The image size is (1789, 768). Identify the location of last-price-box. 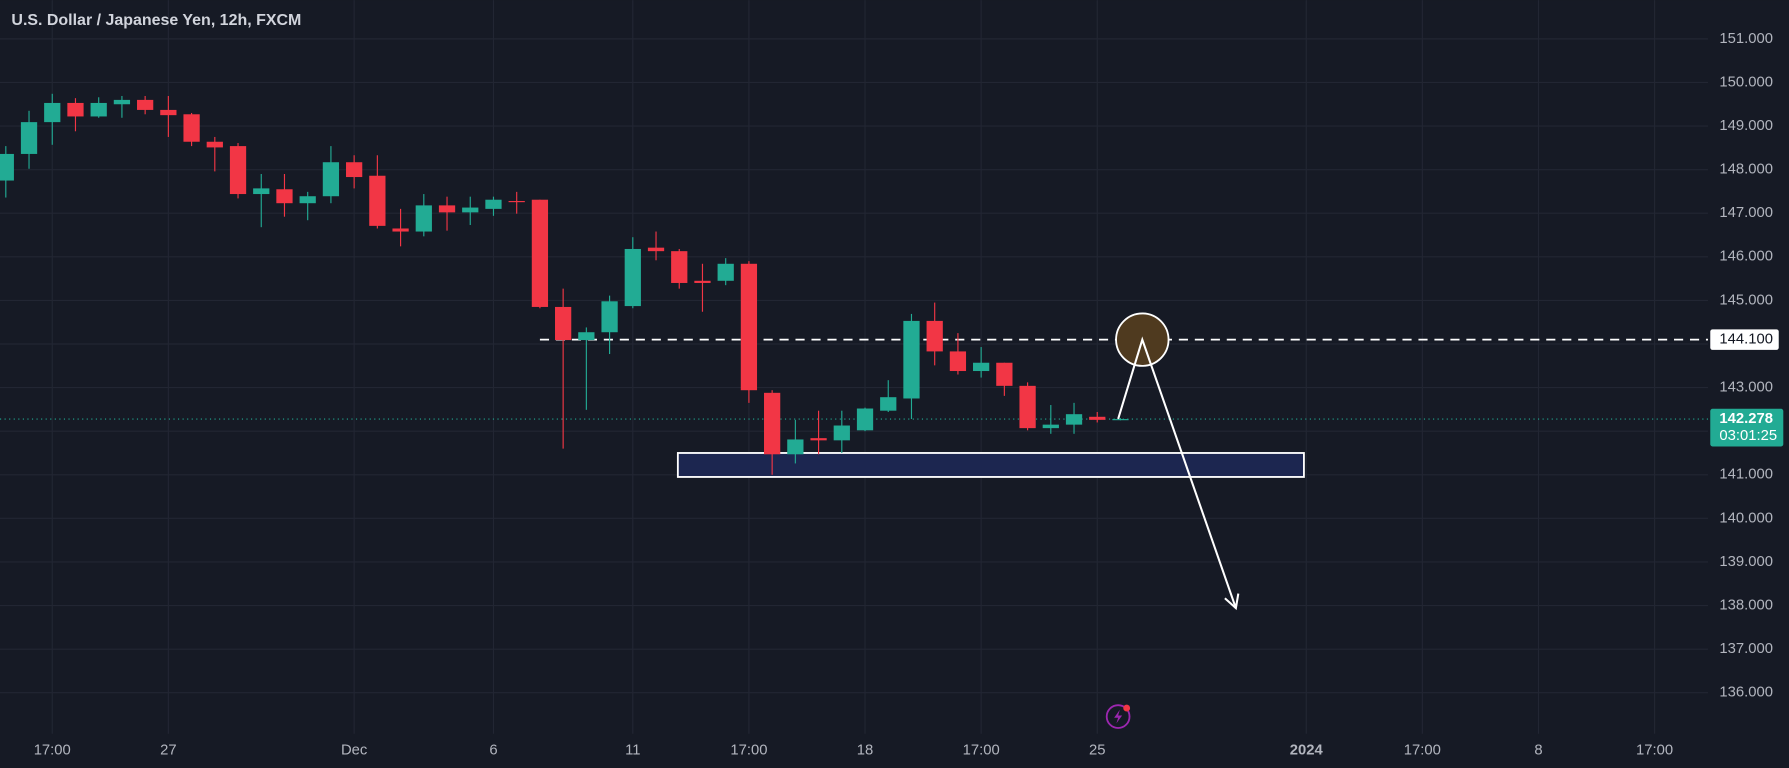
(1747, 427).